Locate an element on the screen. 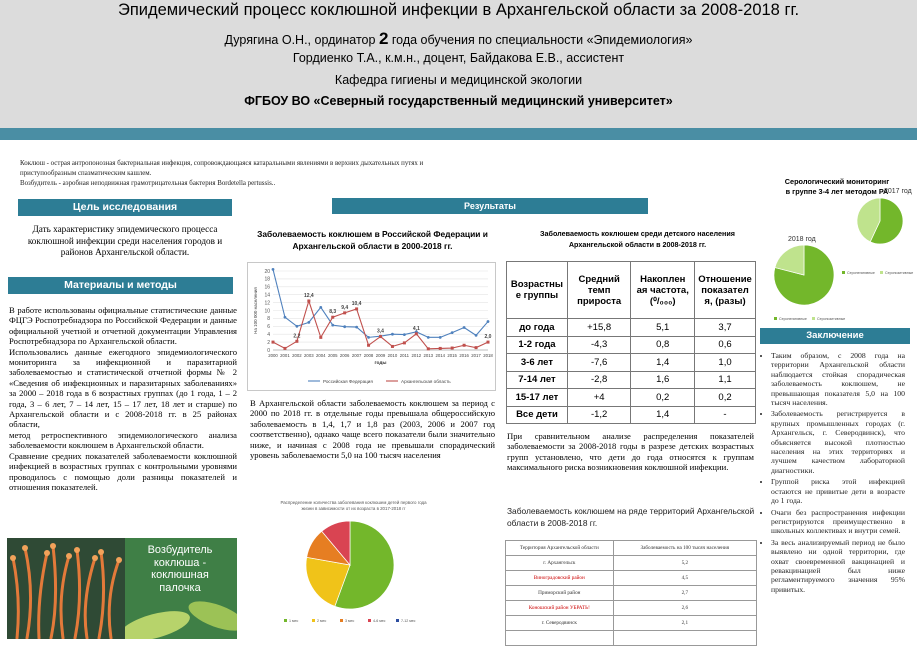 The height and width of the screenshot is (646, 917). bacteria-image: Возбудитель коклюша - коклюшная палочка is located at coordinates (122, 588).